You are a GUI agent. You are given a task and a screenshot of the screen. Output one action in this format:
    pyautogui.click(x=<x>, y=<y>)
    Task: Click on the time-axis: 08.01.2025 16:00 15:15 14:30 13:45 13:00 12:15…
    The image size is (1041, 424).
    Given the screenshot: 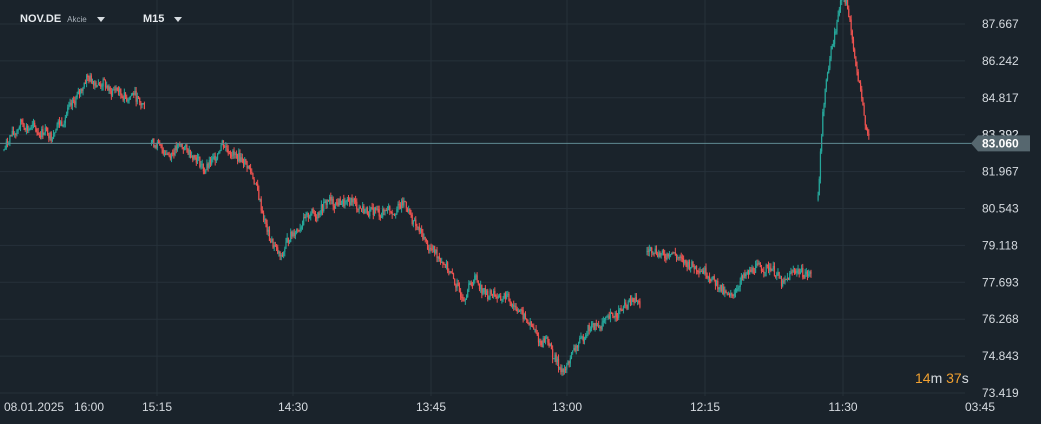 What is the action you would take?
    pyautogui.click(x=499, y=407)
    